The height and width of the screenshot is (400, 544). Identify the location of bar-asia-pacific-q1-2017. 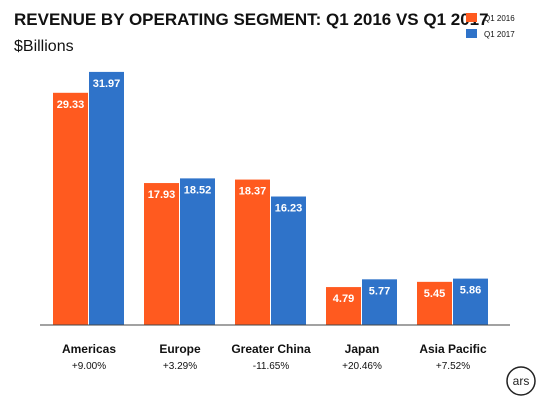
(470, 301).